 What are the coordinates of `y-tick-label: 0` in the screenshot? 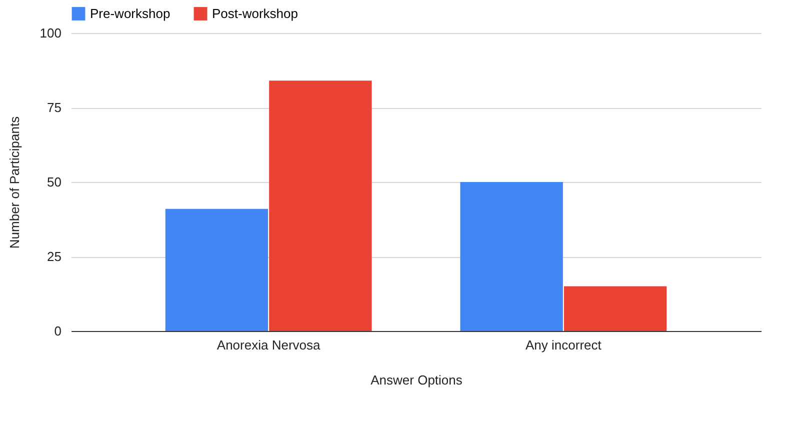 It's located at (58, 331).